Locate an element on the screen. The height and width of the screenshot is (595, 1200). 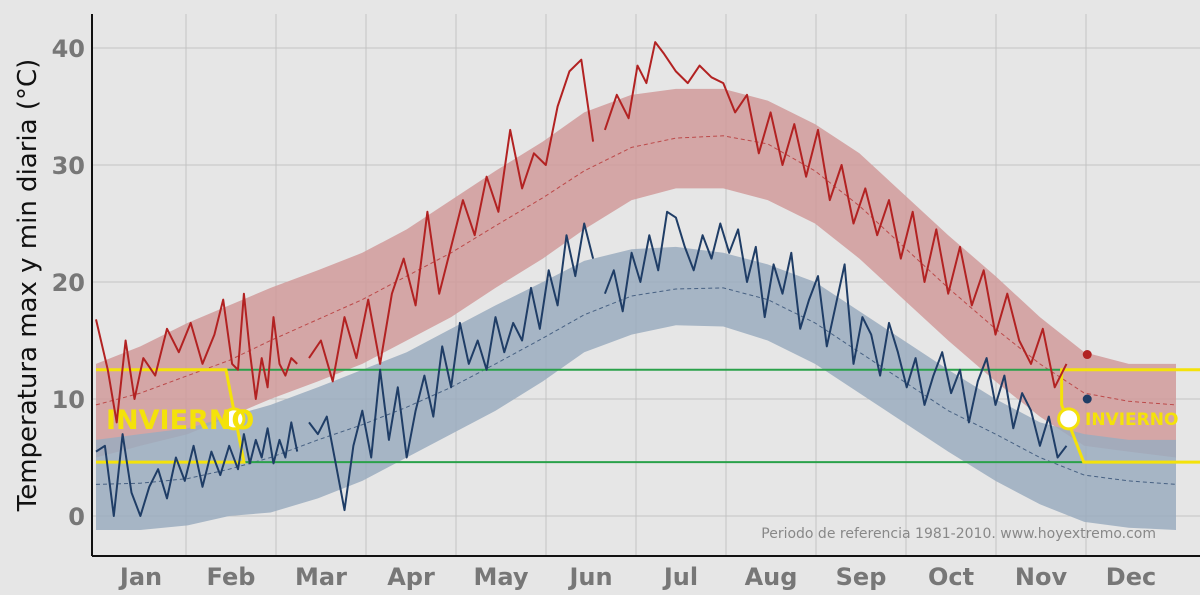
month-label: Nov is located at coordinates (1041, 577).